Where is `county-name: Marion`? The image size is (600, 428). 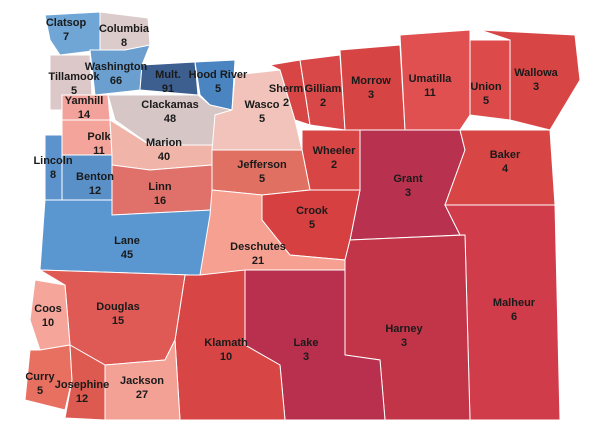 county-name: Marion is located at coordinates (164, 143).